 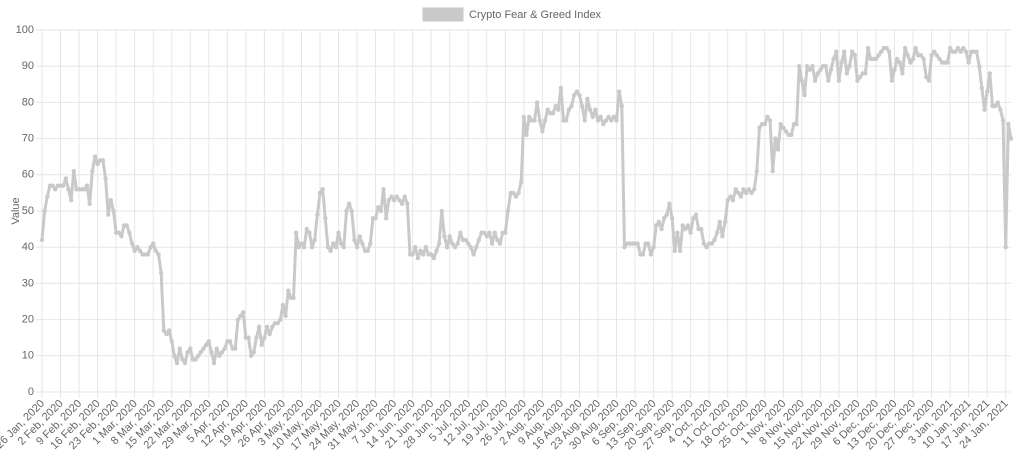 What do you see at coordinates (443, 14) in the screenshot?
I see `legend-swatch` at bounding box center [443, 14].